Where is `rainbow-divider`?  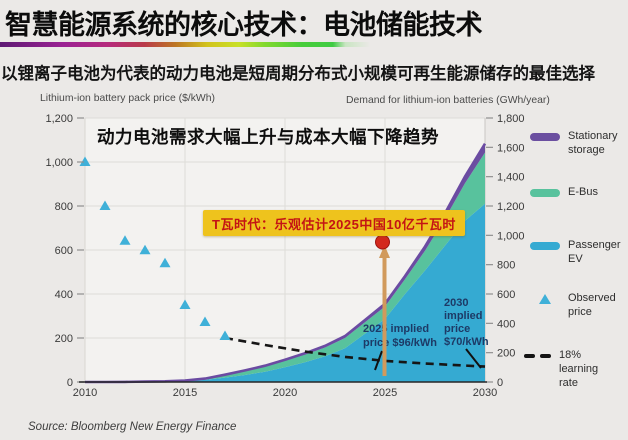 rainbow-divider is located at coordinates (314, 44).